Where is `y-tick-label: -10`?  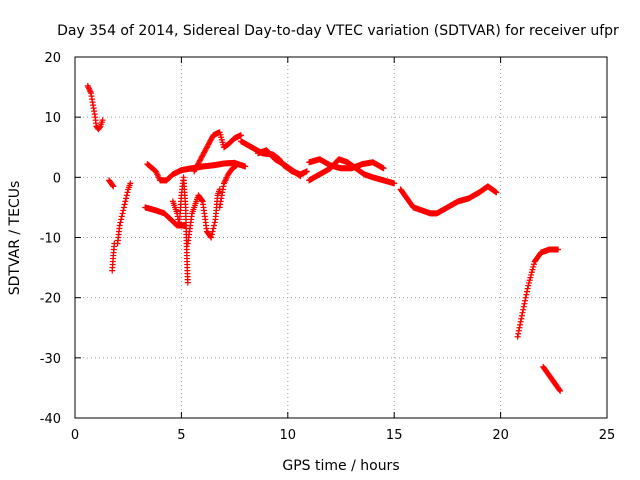
y-tick-label: -10 is located at coordinates (50, 239).